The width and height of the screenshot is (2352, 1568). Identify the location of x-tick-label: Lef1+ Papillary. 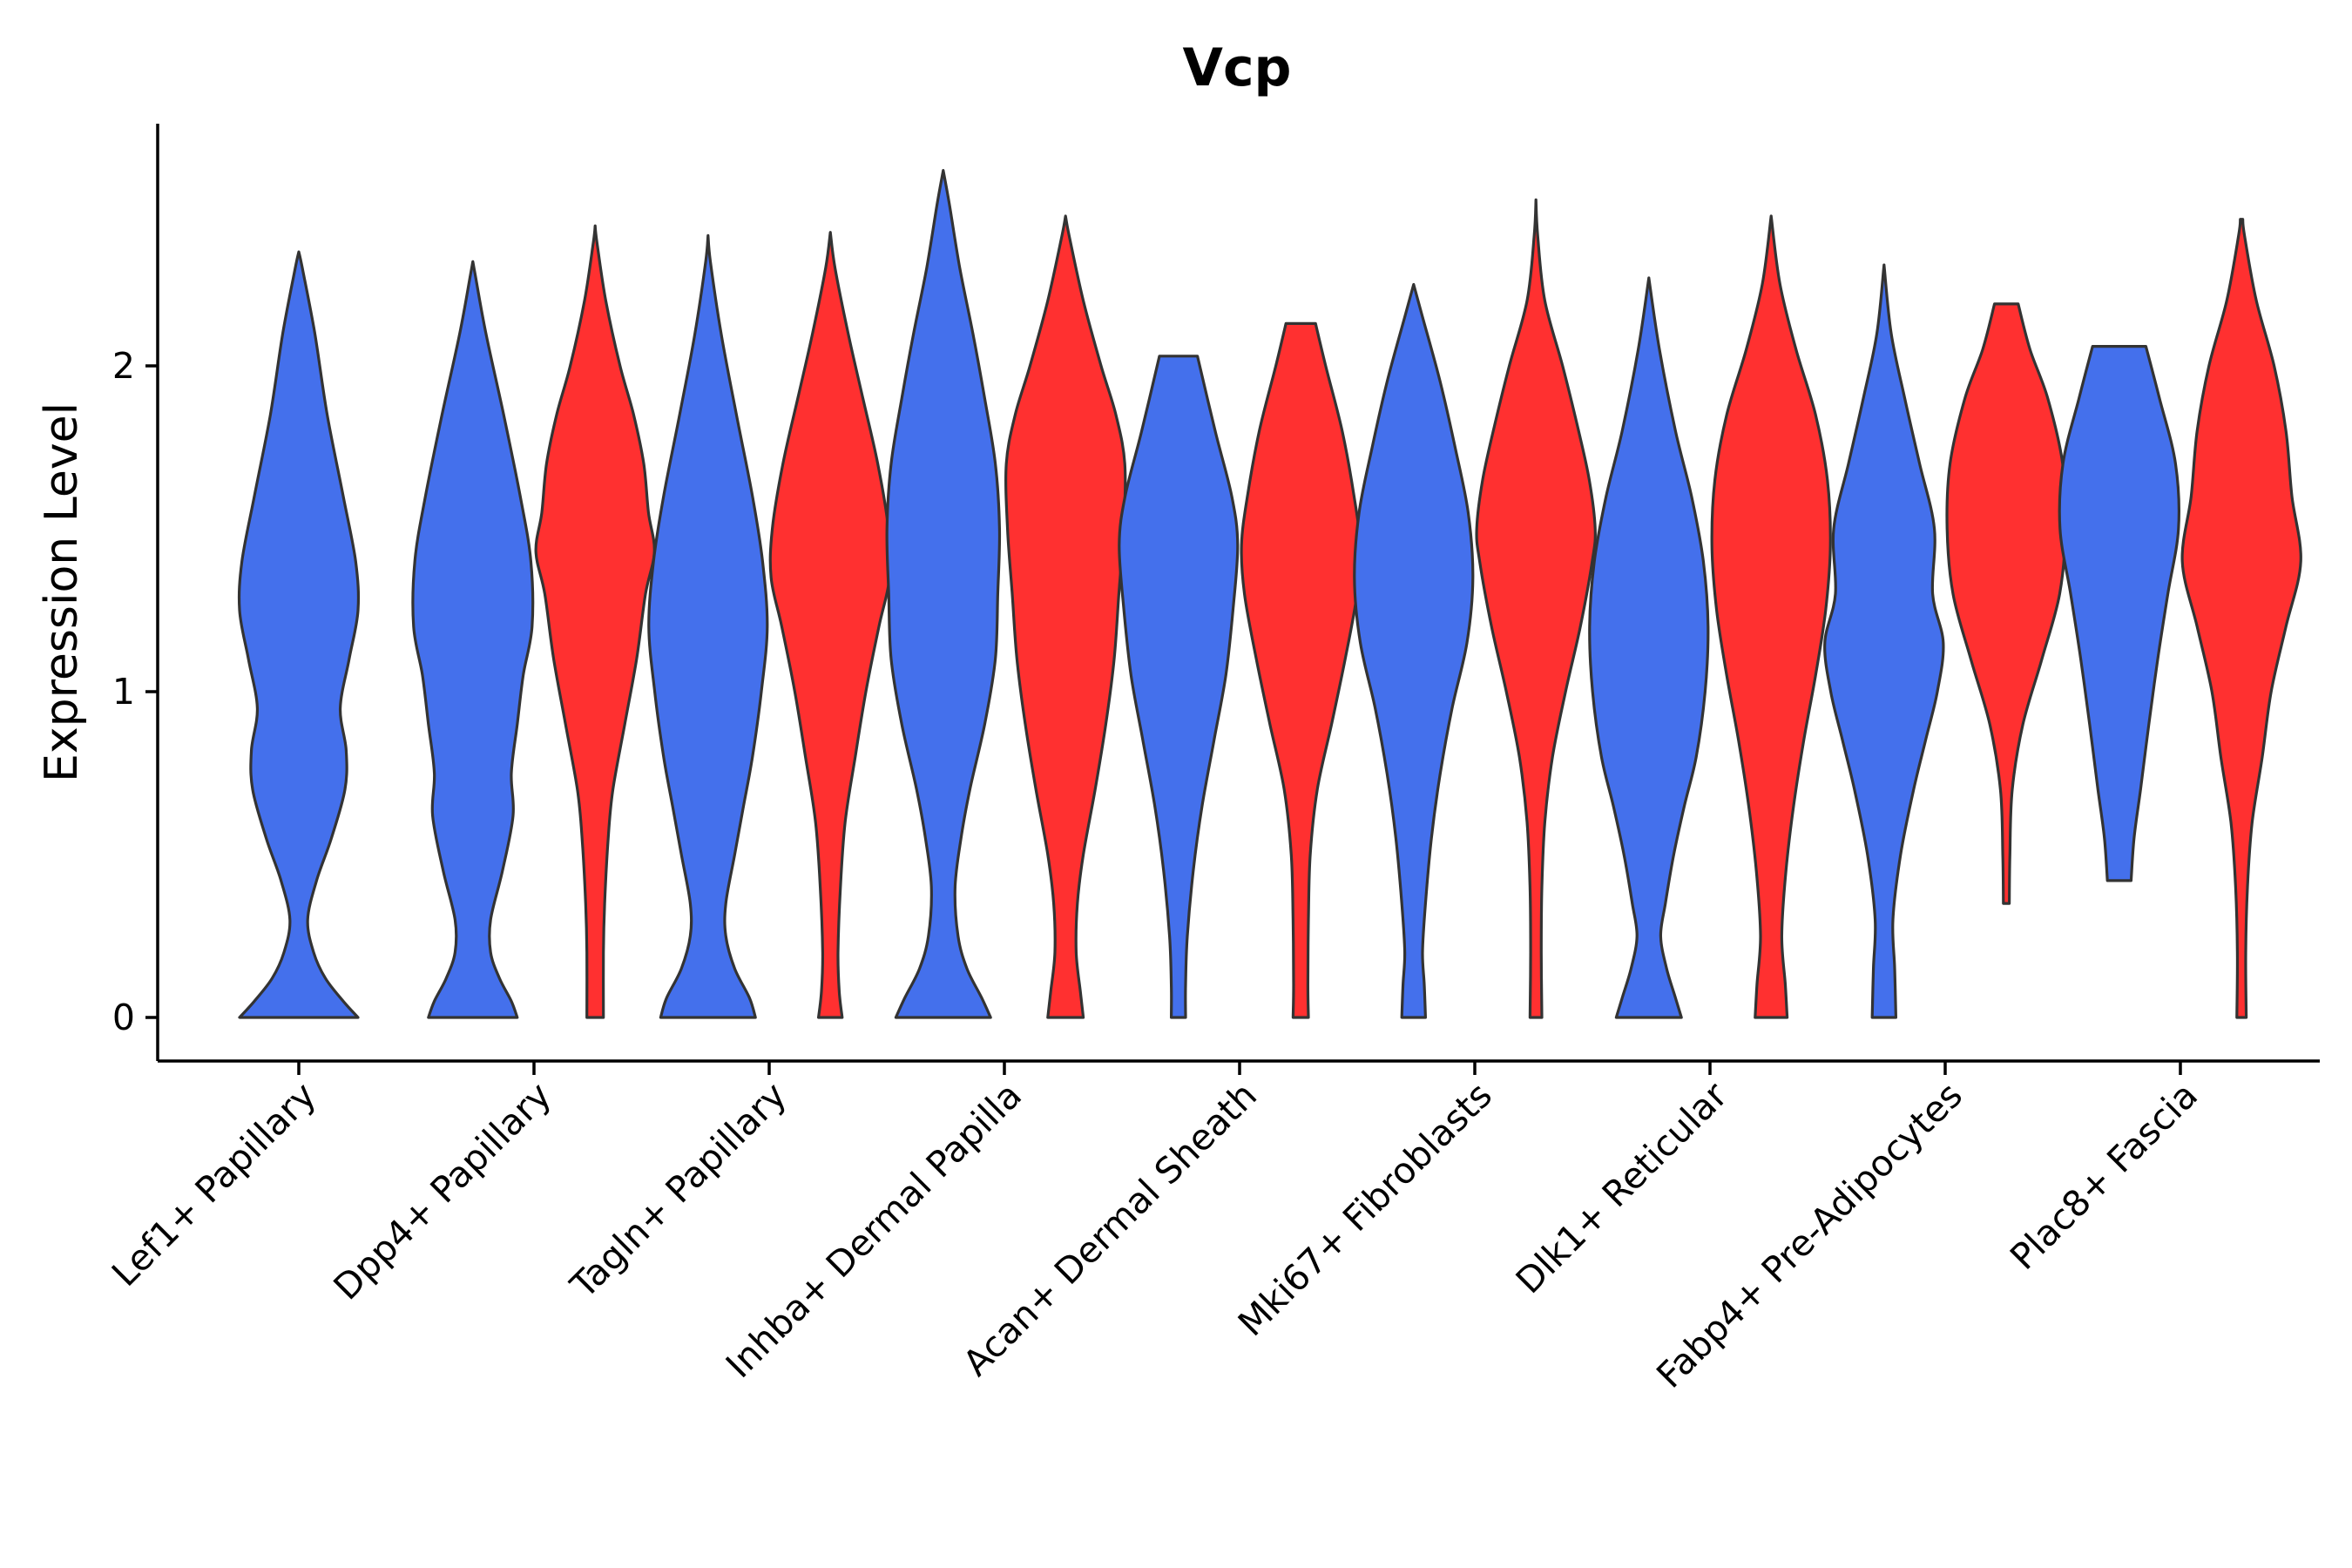
(214, 1184).